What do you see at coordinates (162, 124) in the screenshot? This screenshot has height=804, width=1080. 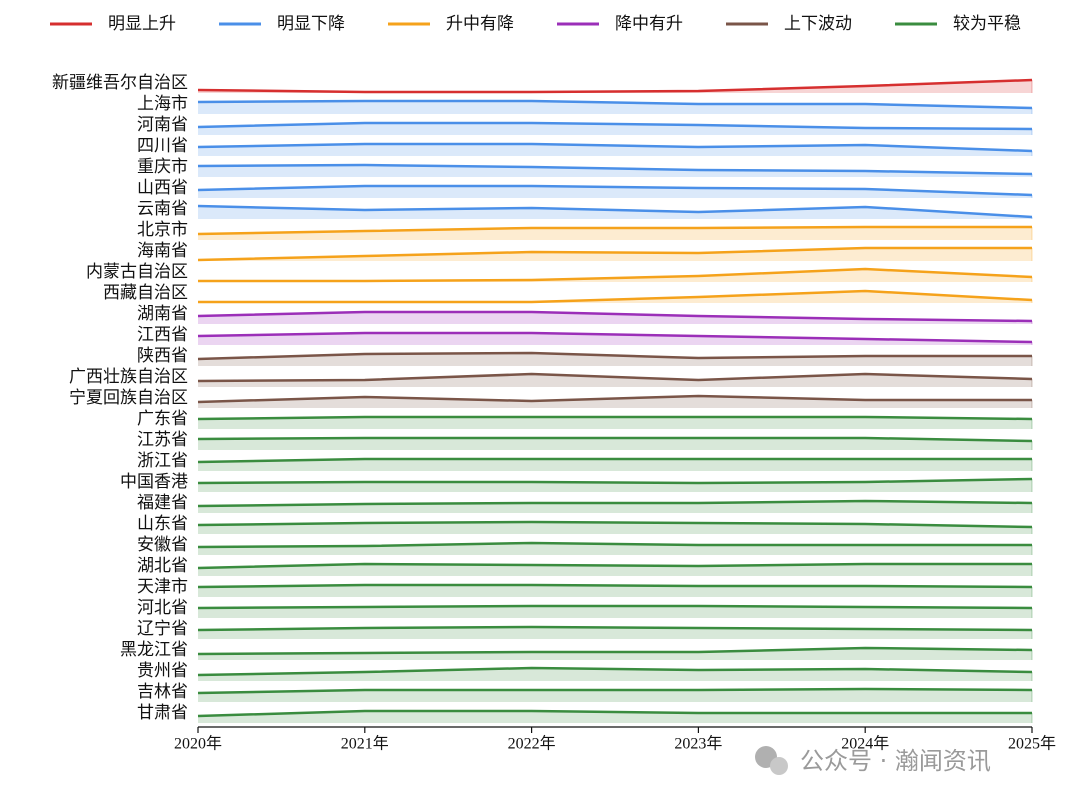 I see `row-label: 河南省` at bounding box center [162, 124].